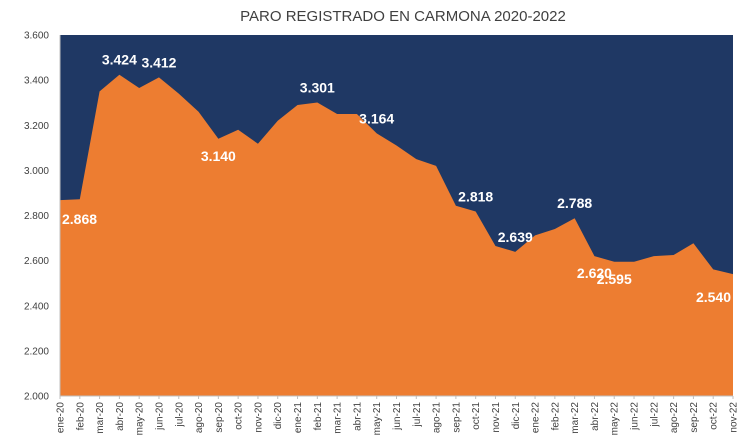 The height and width of the screenshot is (446, 748). Describe the element at coordinates (615, 419) in the screenshot. I see `x-tick-label: may-22` at that location.